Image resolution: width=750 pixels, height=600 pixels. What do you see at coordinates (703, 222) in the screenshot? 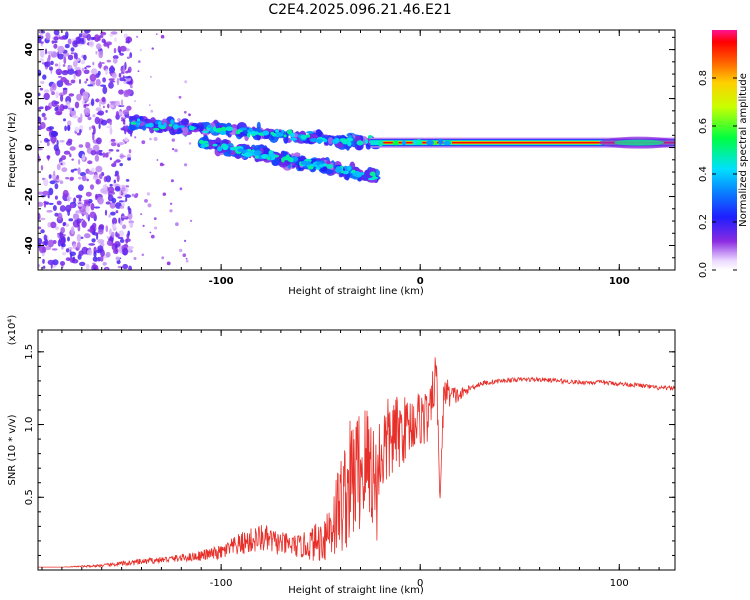
I see `colorbar-tick-label: 0.2` at bounding box center [703, 222].